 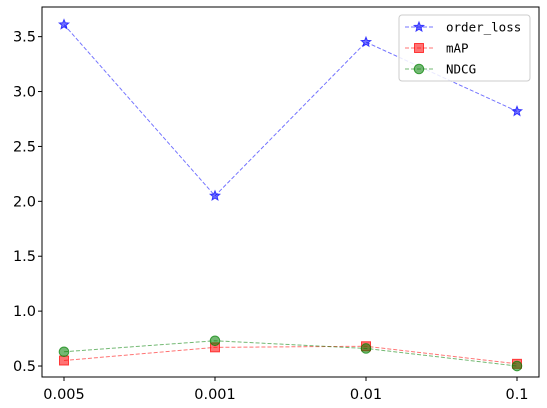 I want to click on y-tick-label: 0.5, so click(x=24, y=367).